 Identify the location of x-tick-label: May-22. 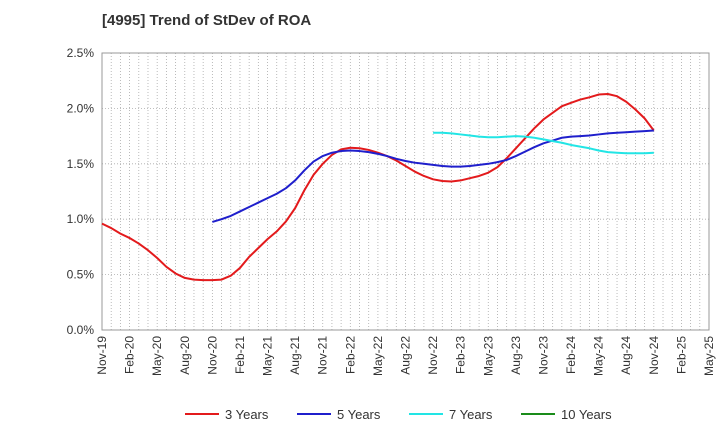
(378, 356).